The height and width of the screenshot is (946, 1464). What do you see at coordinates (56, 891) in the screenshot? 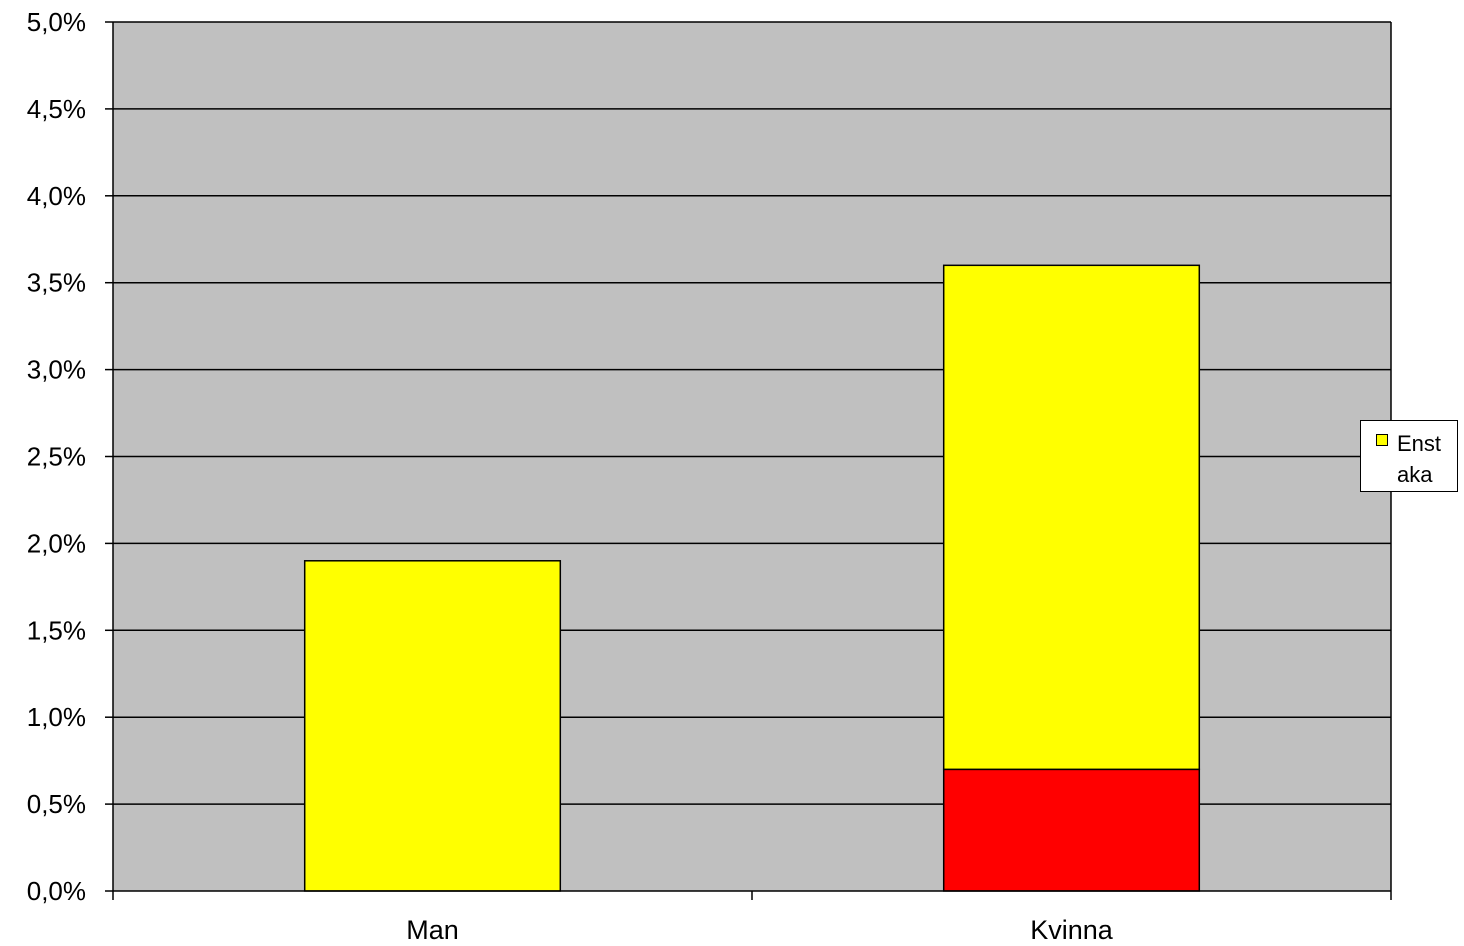
I see `y-tick-label: 0,0%` at bounding box center [56, 891].